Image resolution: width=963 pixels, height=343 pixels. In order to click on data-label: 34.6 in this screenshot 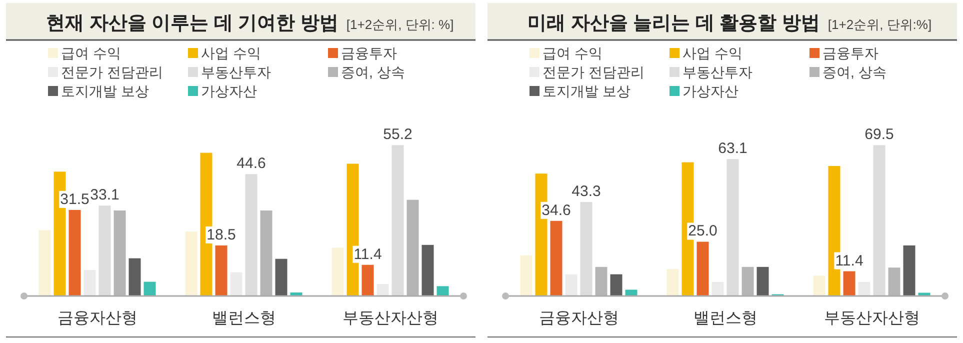, I will do `click(556, 210)`.